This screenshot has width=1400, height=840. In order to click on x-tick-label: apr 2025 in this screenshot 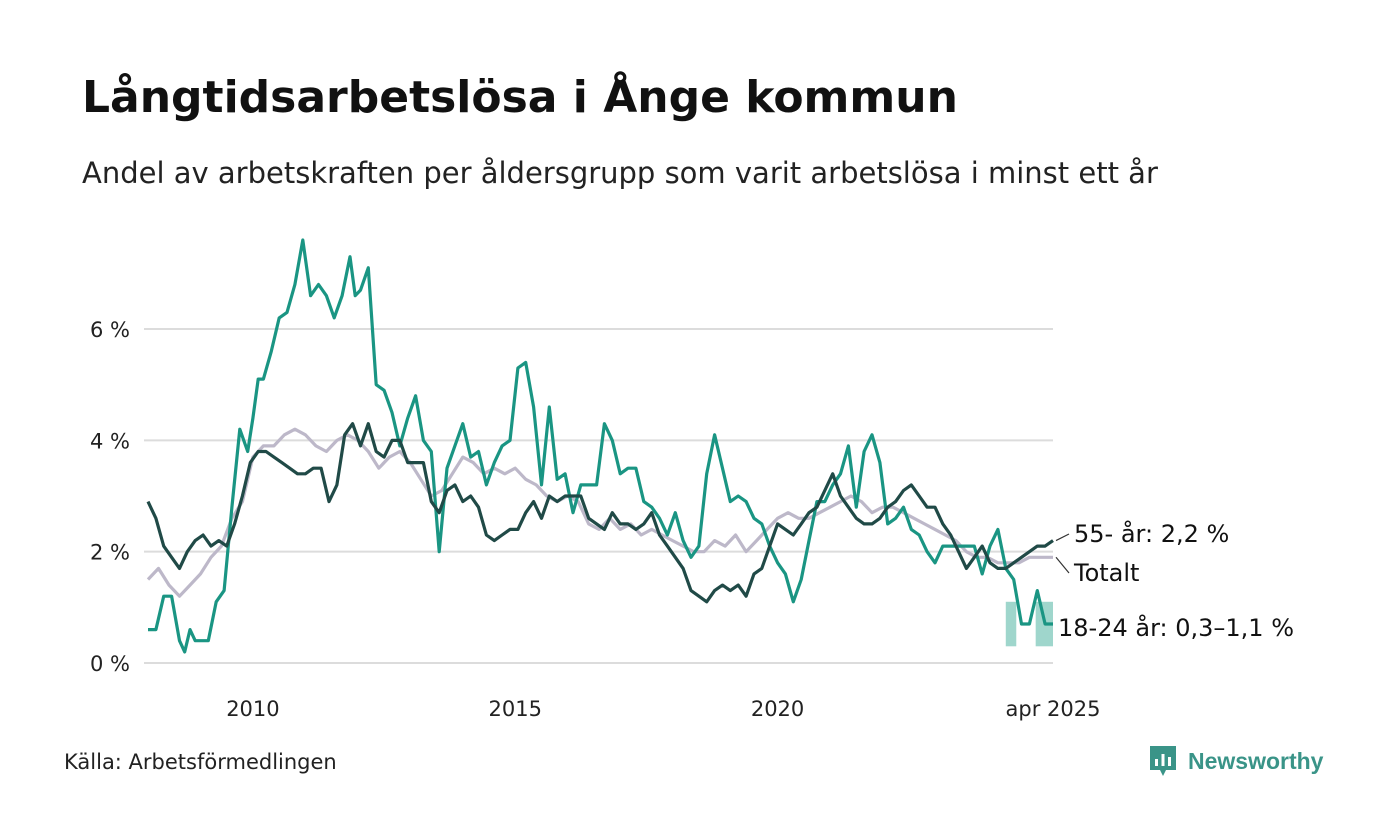, I will do `click(1053, 709)`.